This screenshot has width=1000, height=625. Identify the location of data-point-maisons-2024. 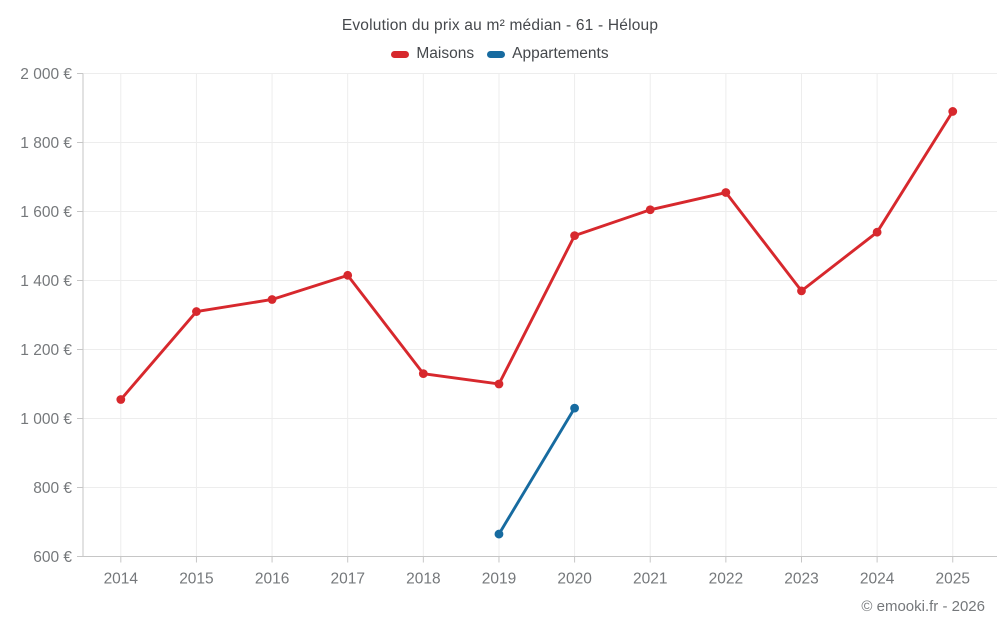
(877, 232).